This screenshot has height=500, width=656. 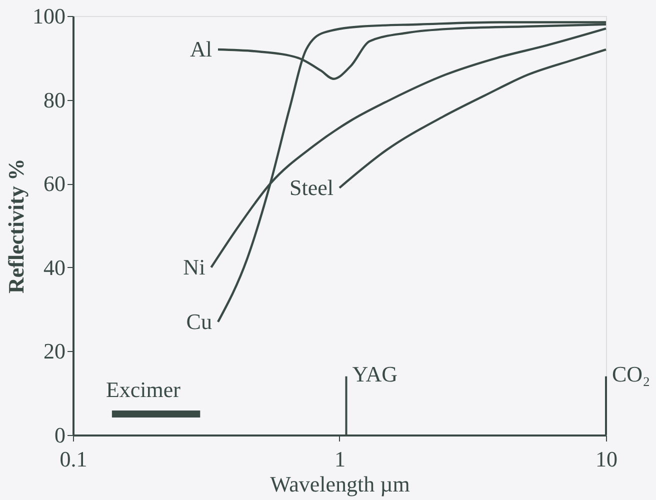 I want to click on x-axis-title: Wavelength µm, so click(x=340, y=484).